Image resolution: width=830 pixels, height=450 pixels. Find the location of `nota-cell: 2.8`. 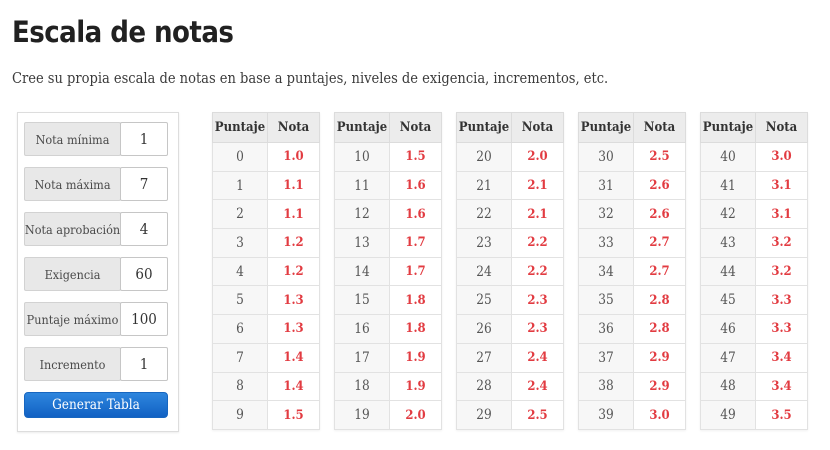

nota-cell: 2.8 is located at coordinates (659, 329).